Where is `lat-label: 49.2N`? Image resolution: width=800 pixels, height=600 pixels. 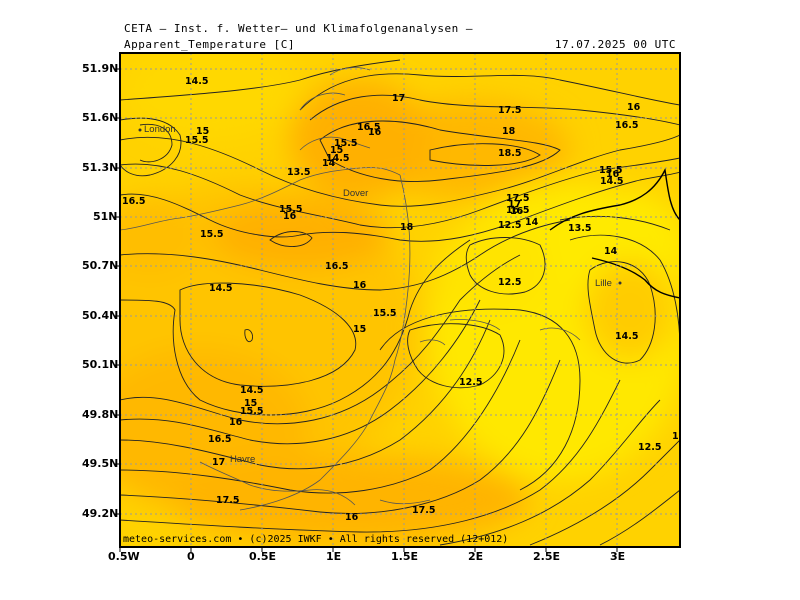
lat-label: 49.2N is located at coordinates (100, 513).